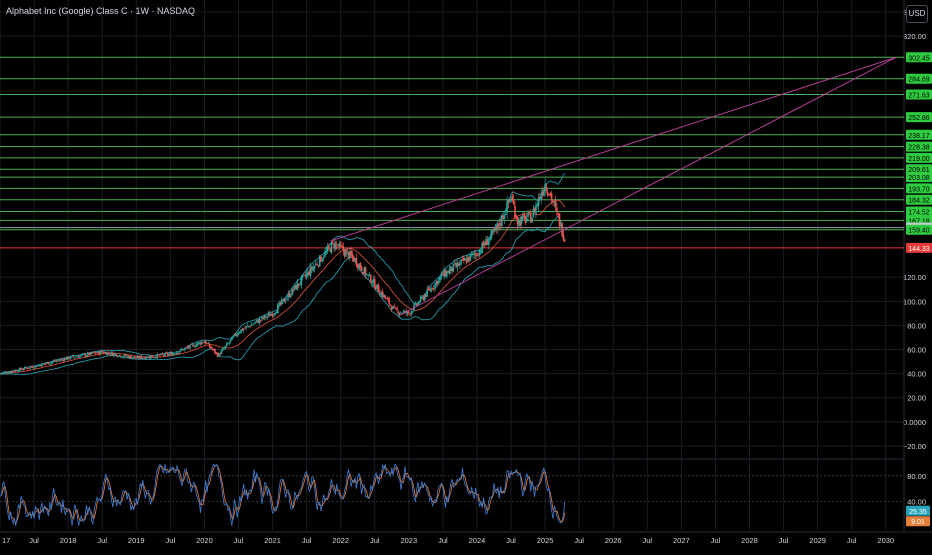 This screenshot has width=932, height=555. I want to click on time-axis-label: 2026, so click(613, 540).